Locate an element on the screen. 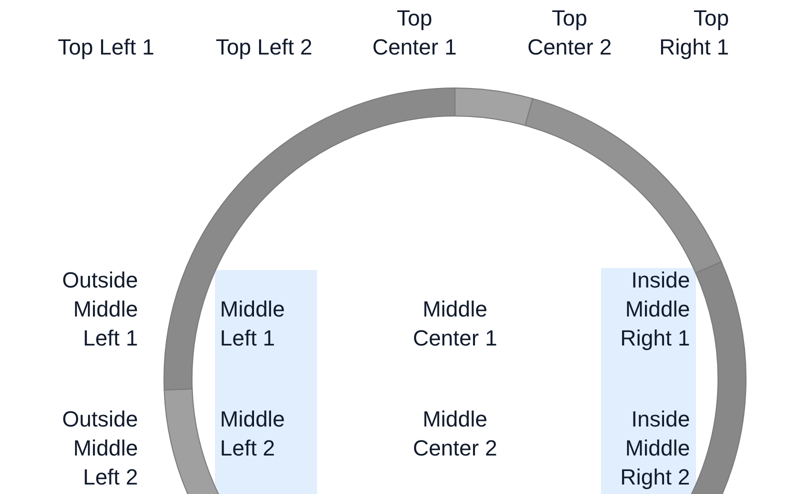 The width and height of the screenshot is (800, 494). text: Top Center 2 is located at coordinates (569, 33).